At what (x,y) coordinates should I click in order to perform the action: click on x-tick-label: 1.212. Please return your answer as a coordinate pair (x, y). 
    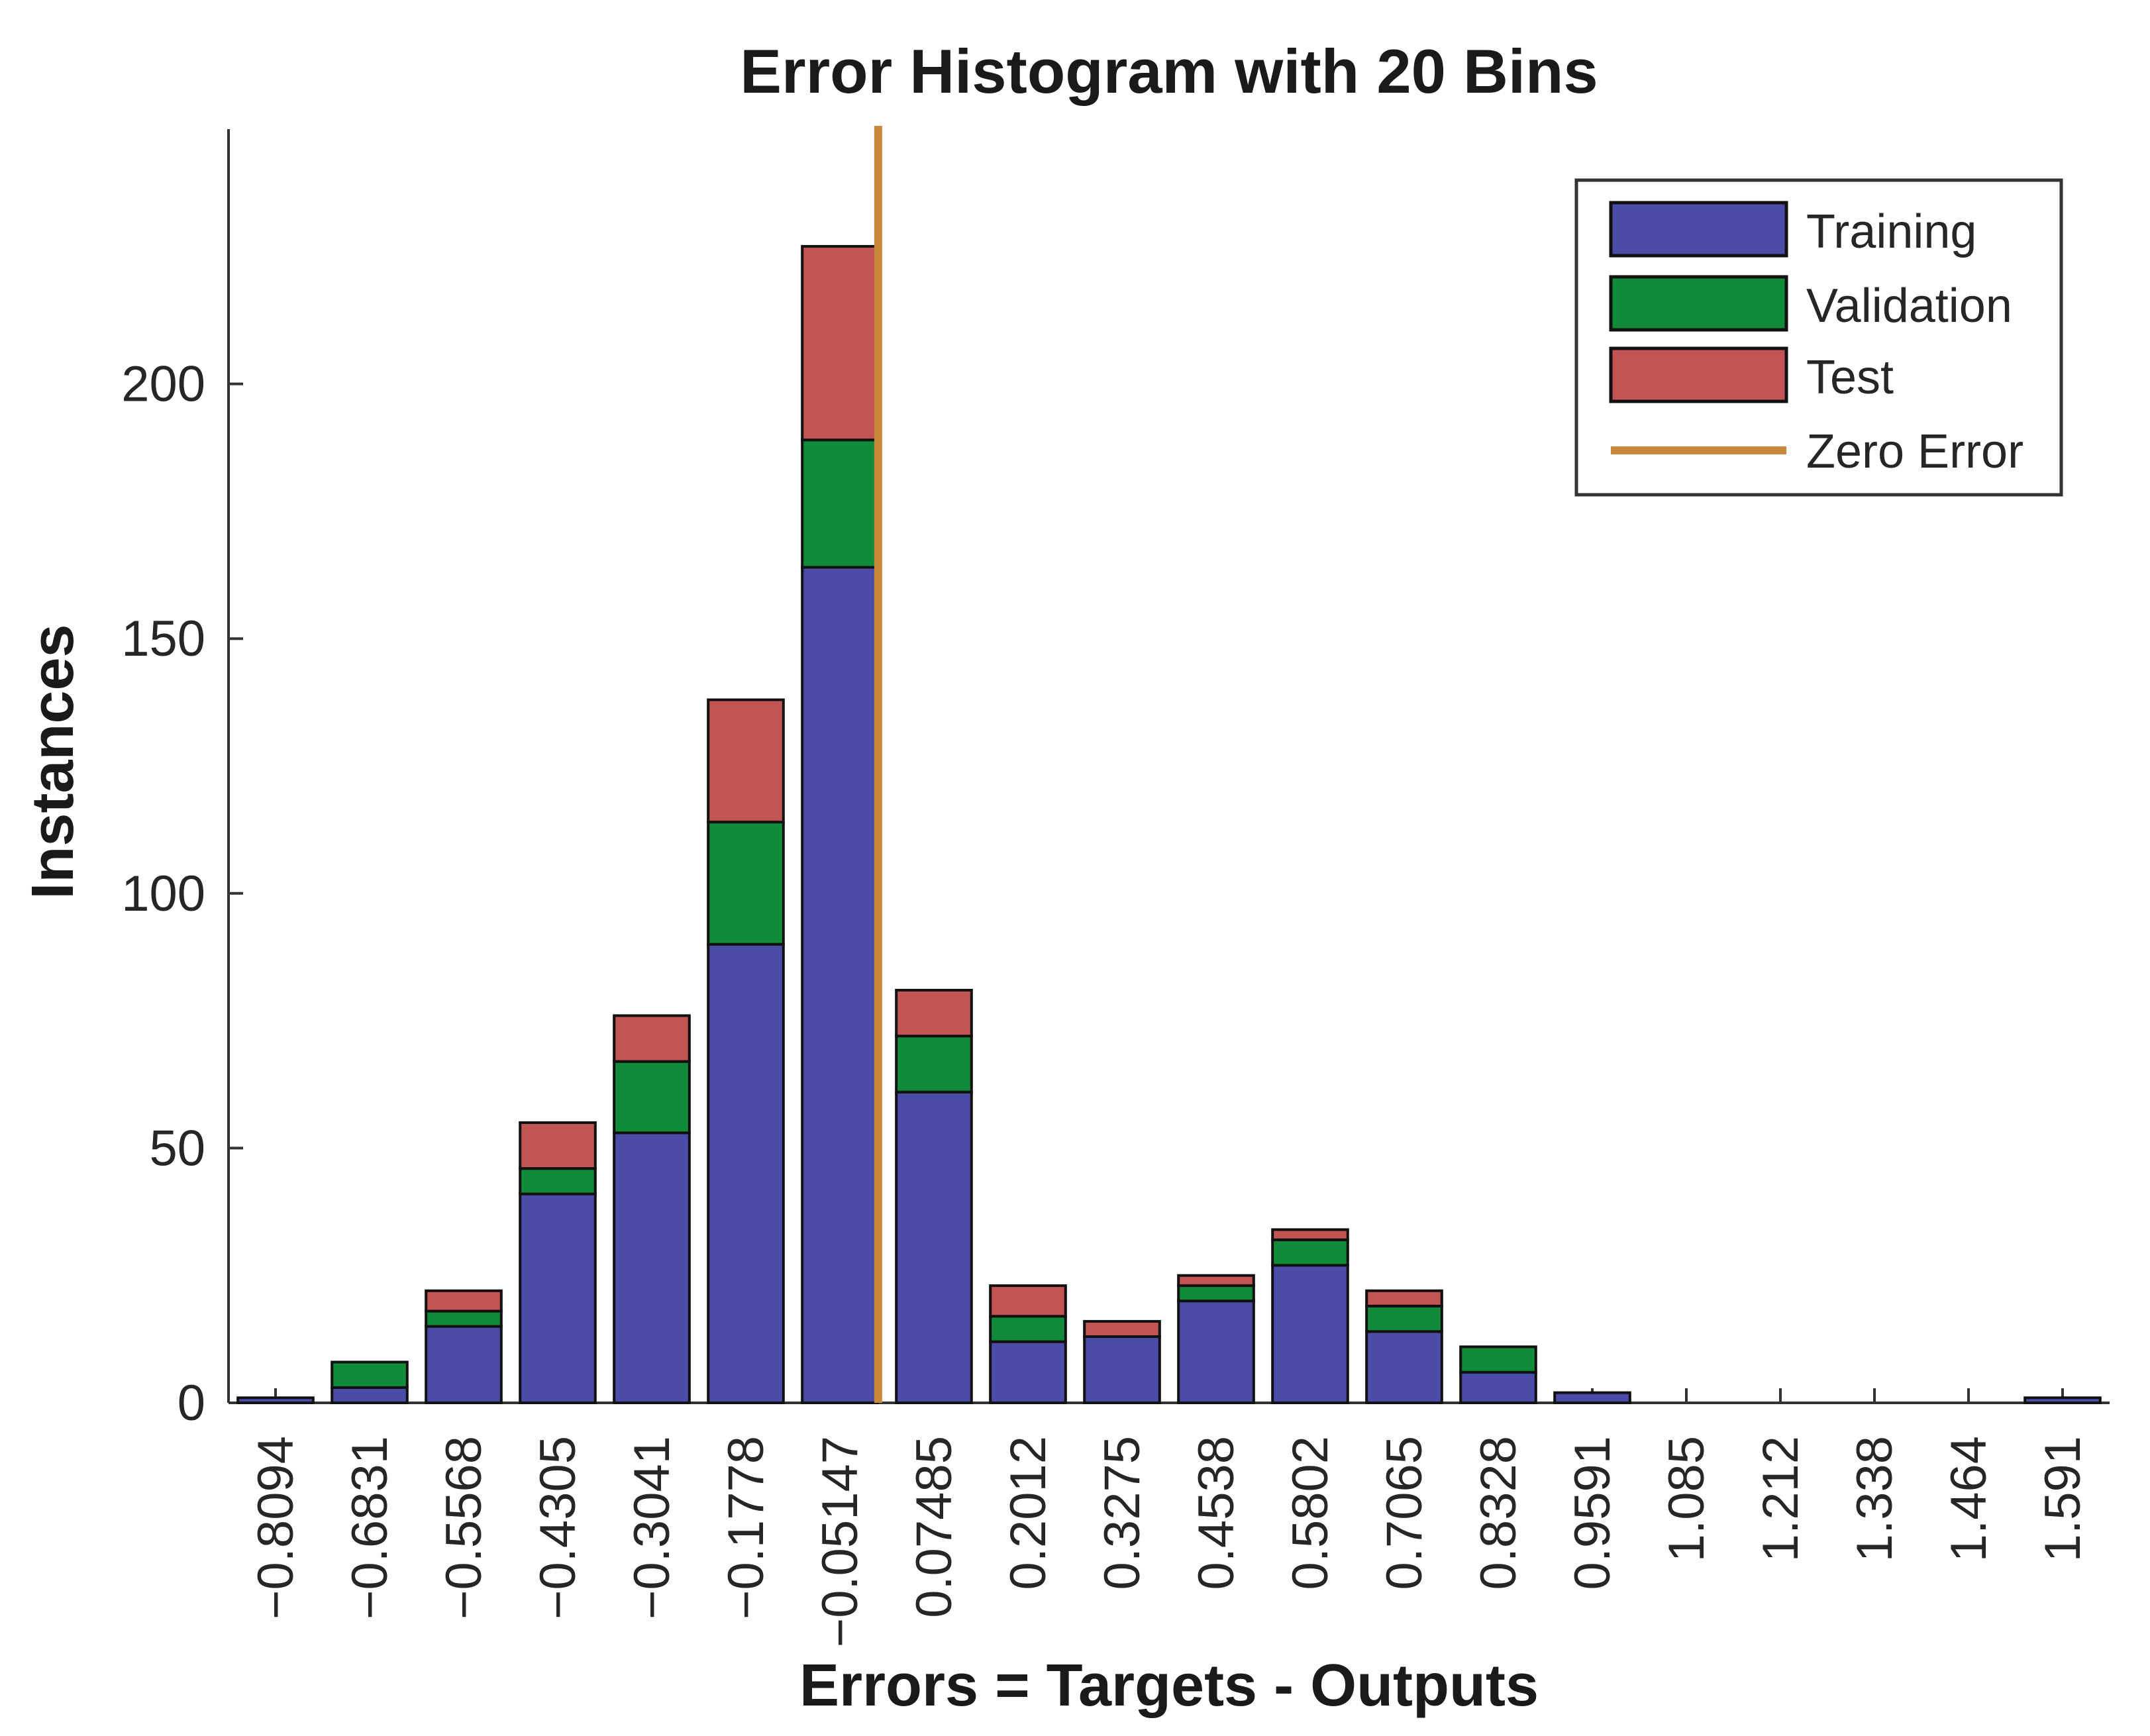
    Looking at the image, I should click on (1781, 1499).